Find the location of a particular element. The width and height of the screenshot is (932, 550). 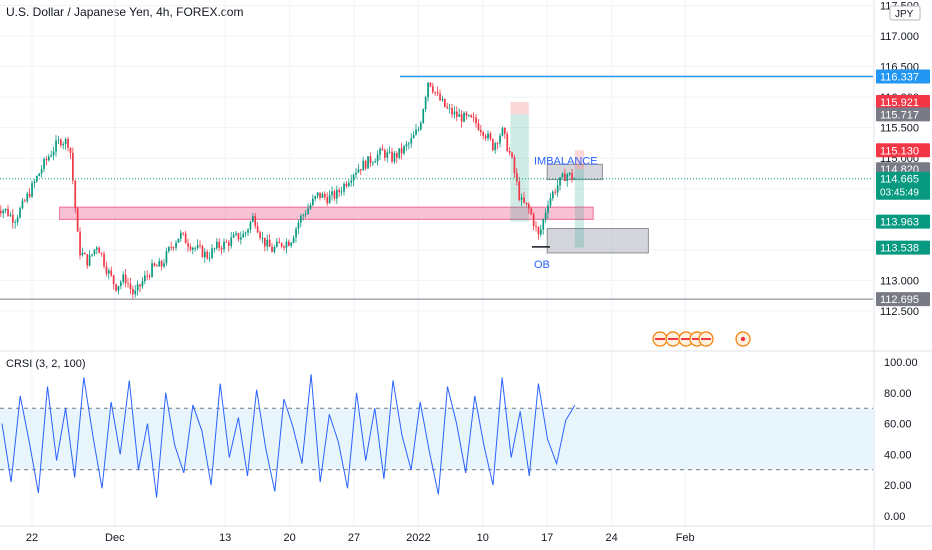

annotation-label: IMBALANCE is located at coordinates (566, 161).